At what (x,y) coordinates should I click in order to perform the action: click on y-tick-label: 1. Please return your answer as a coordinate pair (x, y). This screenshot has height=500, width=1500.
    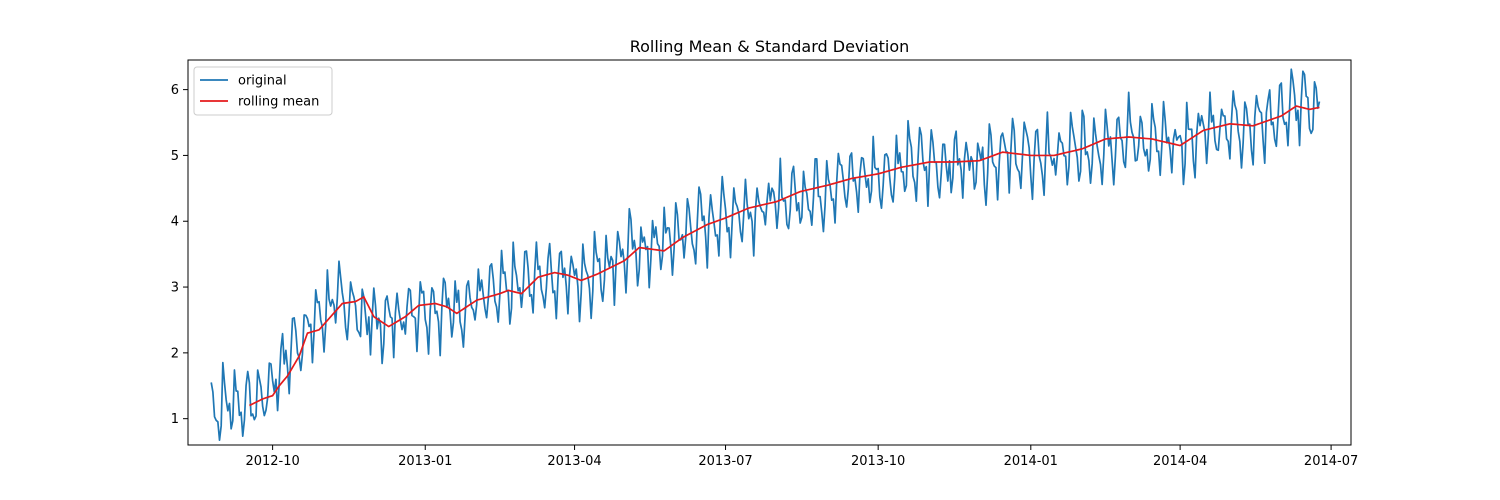
    Looking at the image, I should click on (175, 419).